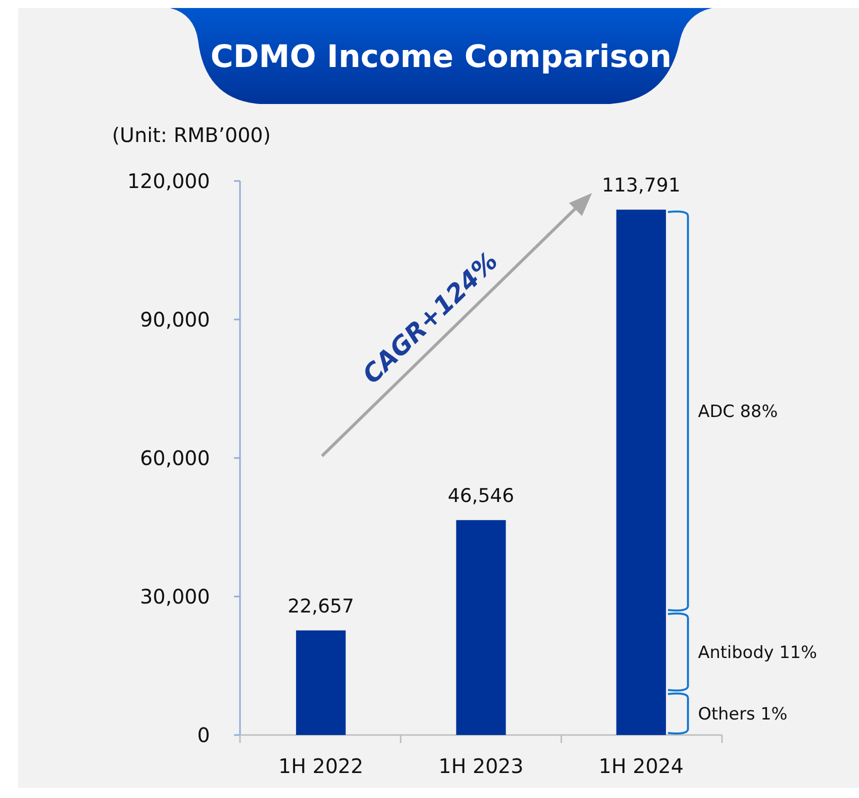 This screenshot has height=798, width=859. Describe the element at coordinates (757, 652) in the screenshot. I see `annotation: Antibody 11%` at that location.